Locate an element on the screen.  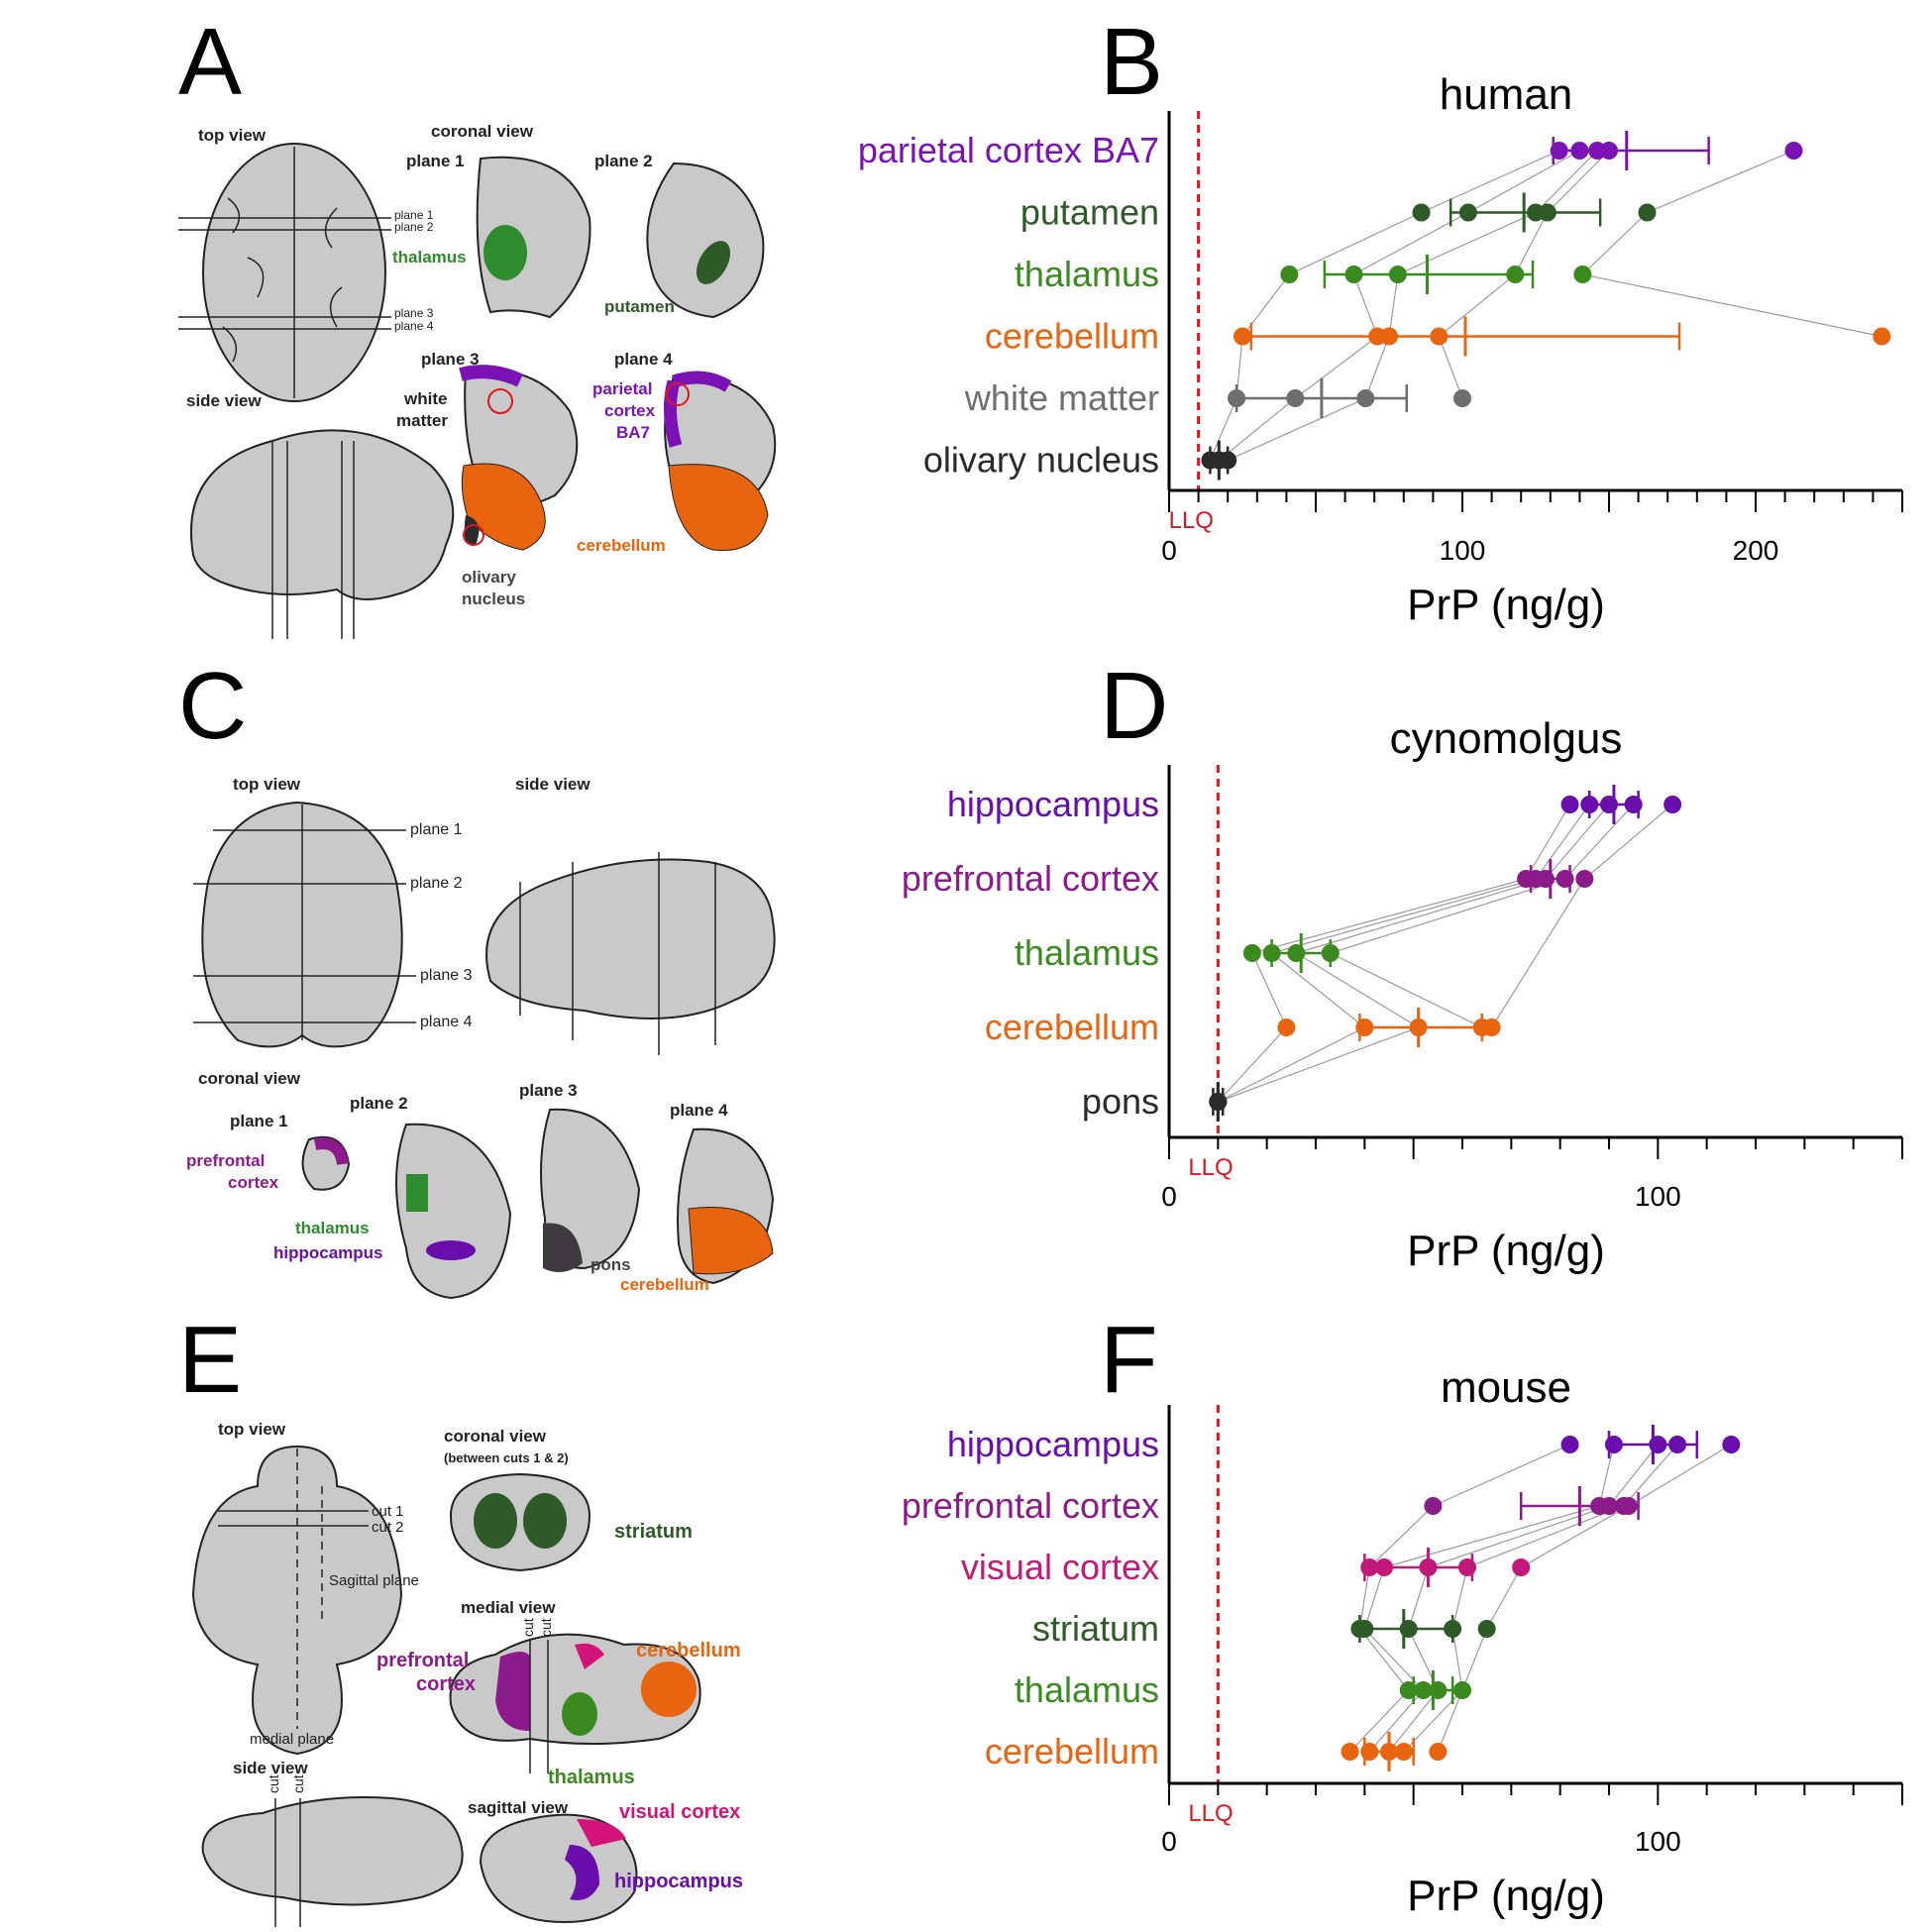
panel-letter-b: B is located at coordinates (1131, 62).